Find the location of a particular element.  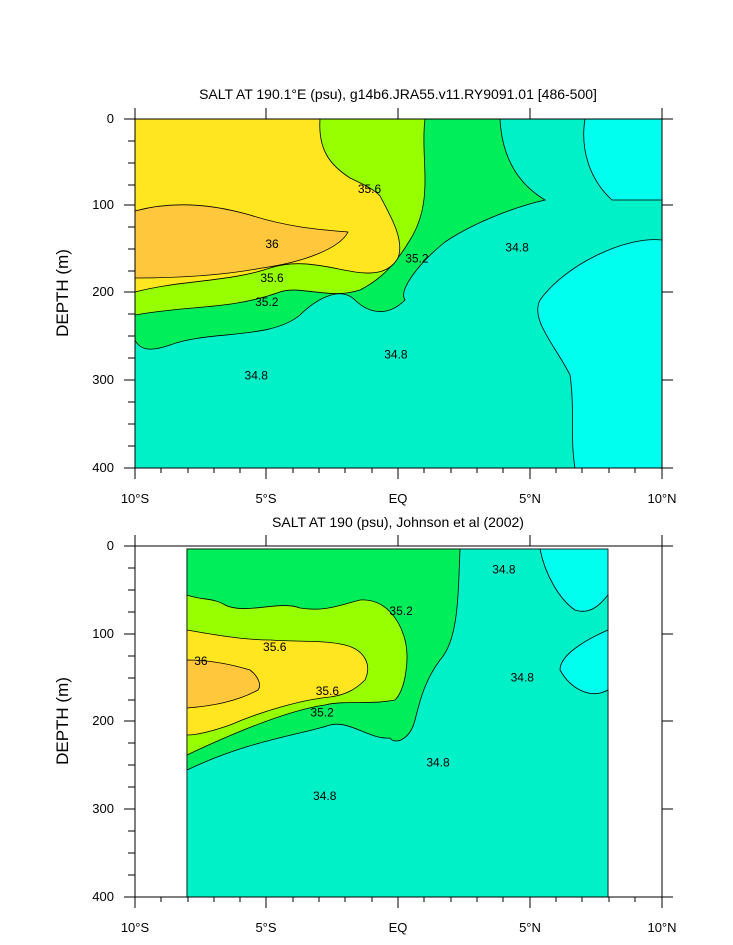

top-y-tick-labels: 0 100 200 300 400 is located at coordinates (103, 293).